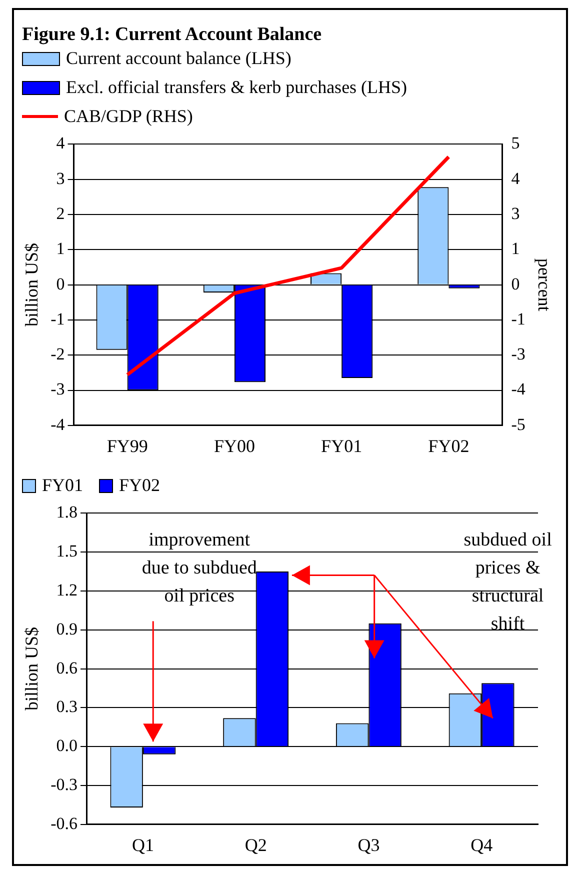 This screenshot has width=578, height=869. What do you see at coordinates (515, 178) in the screenshot?
I see `y2-tick-label: 4` at bounding box center [515, 178].